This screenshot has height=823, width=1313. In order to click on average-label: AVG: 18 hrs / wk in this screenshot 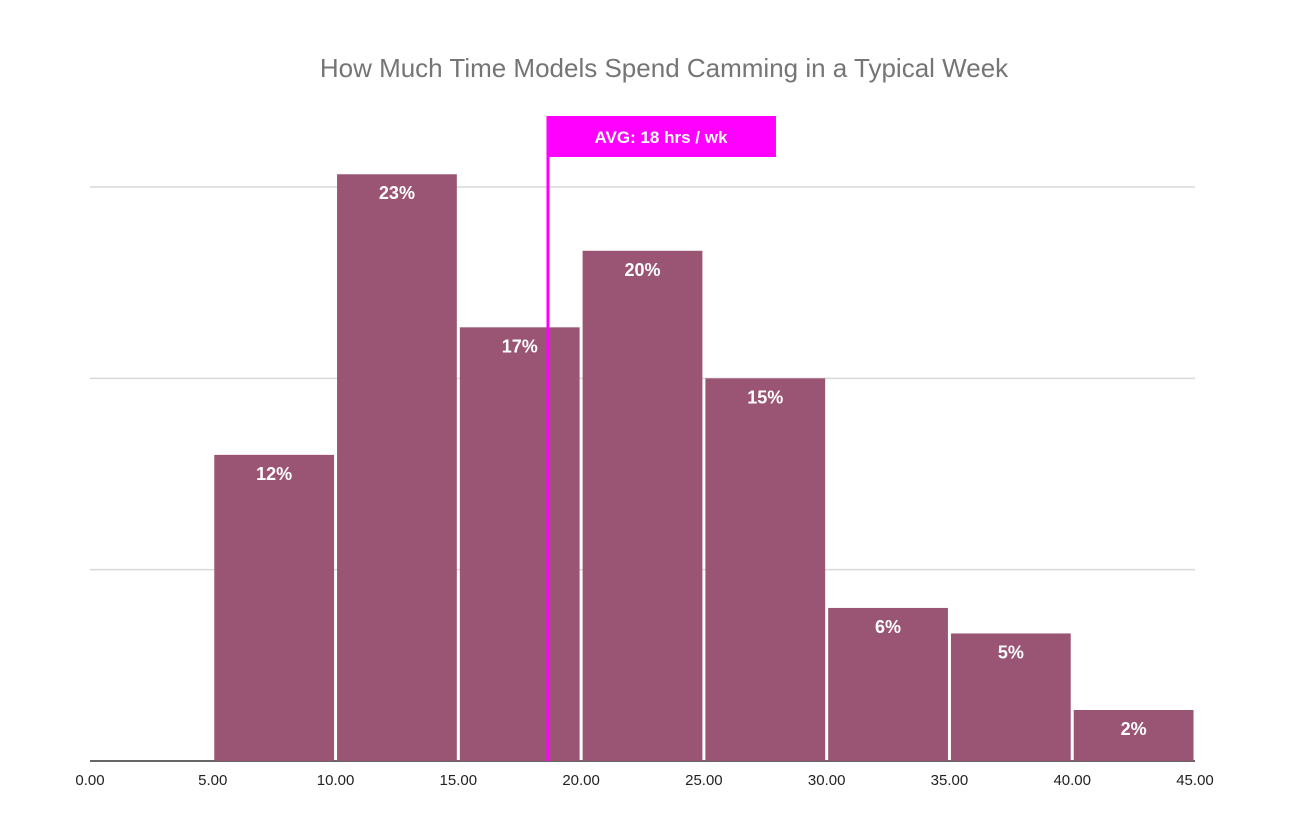, I will do `click(661, 137)`.